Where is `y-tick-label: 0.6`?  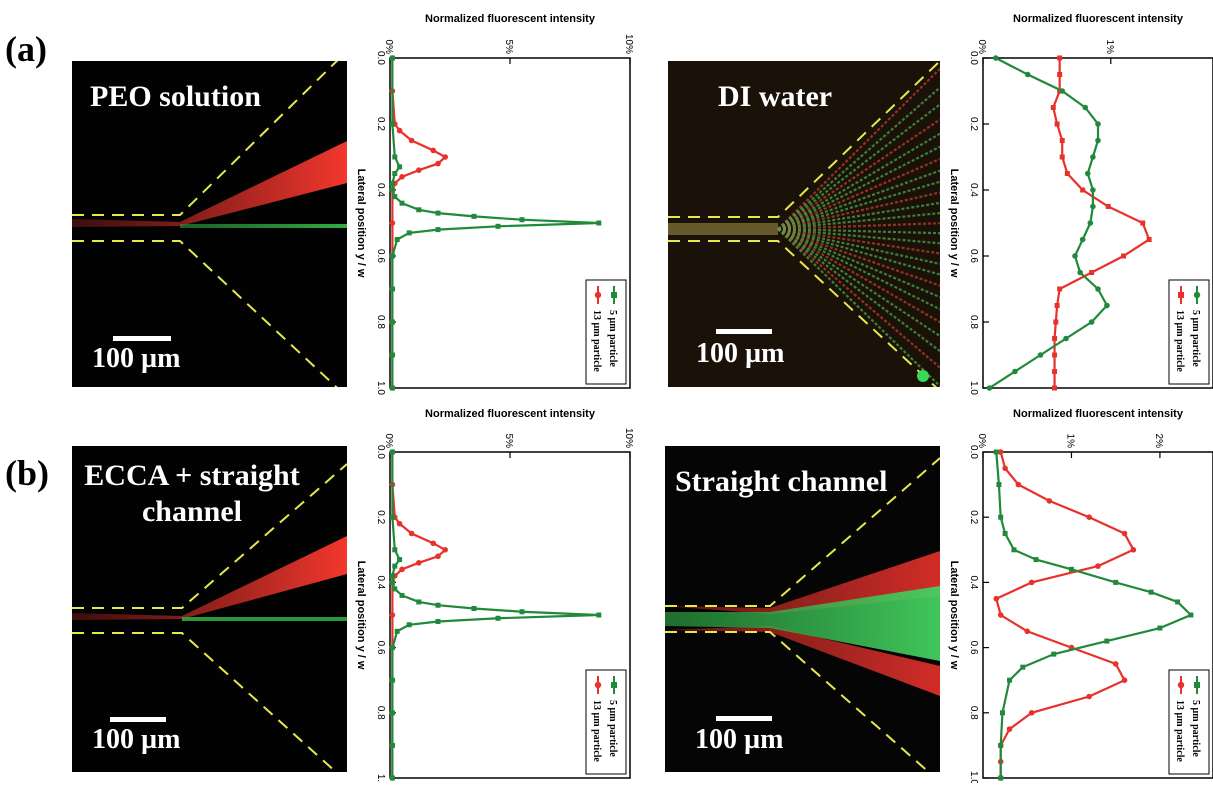 y-tick-label: 0.6 is located at coordinates (973, 256).